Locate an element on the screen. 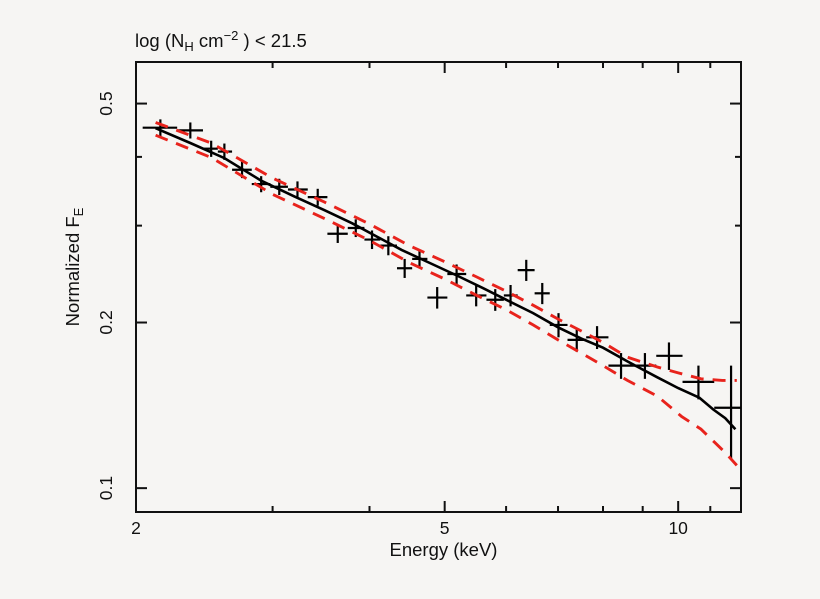 This screenshot has width=820, height=599. y-tick-label: 0.5 is located at coordinates (106, 103).